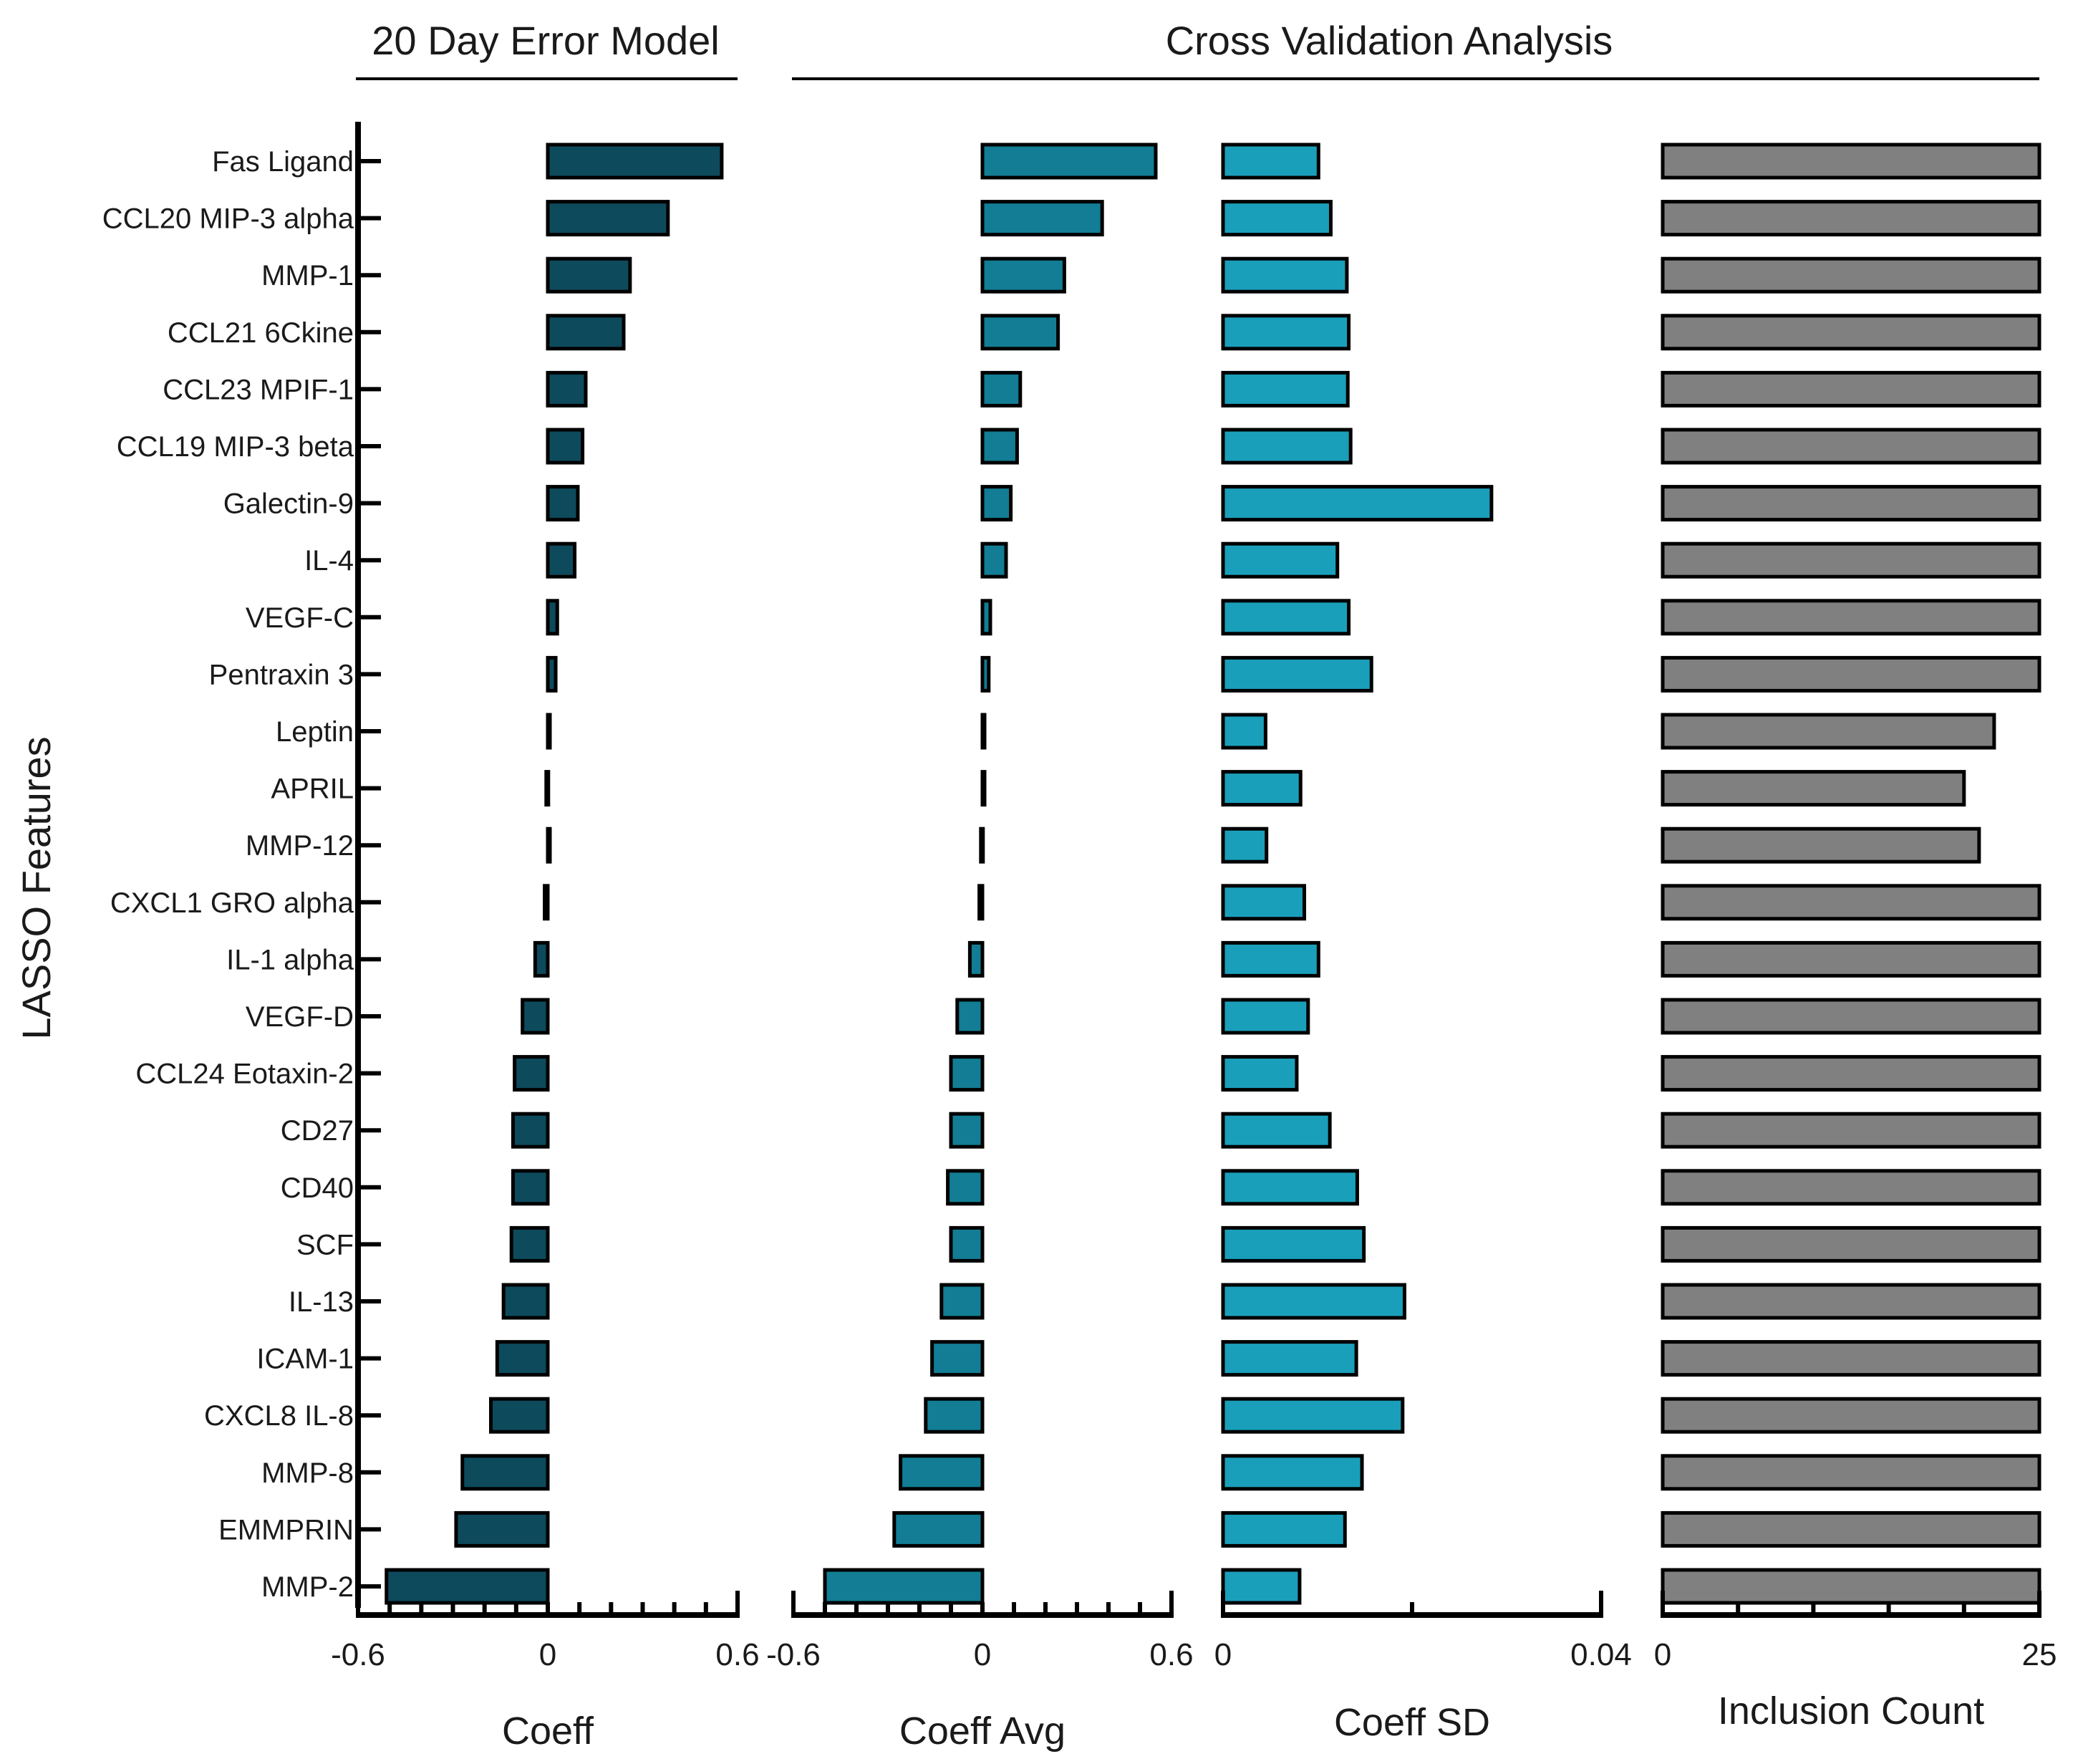 The image size is (2073, 1764). Describe the element at coordinates (36, 887) in the screenshot. I see `y-axis-label: LASSO Features` at that location.